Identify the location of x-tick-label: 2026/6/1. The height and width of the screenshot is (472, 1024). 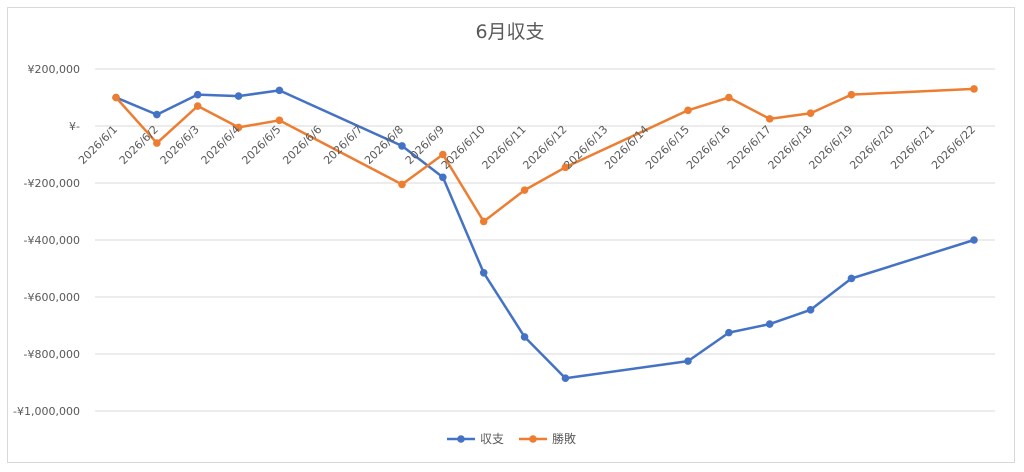
(98, 145).